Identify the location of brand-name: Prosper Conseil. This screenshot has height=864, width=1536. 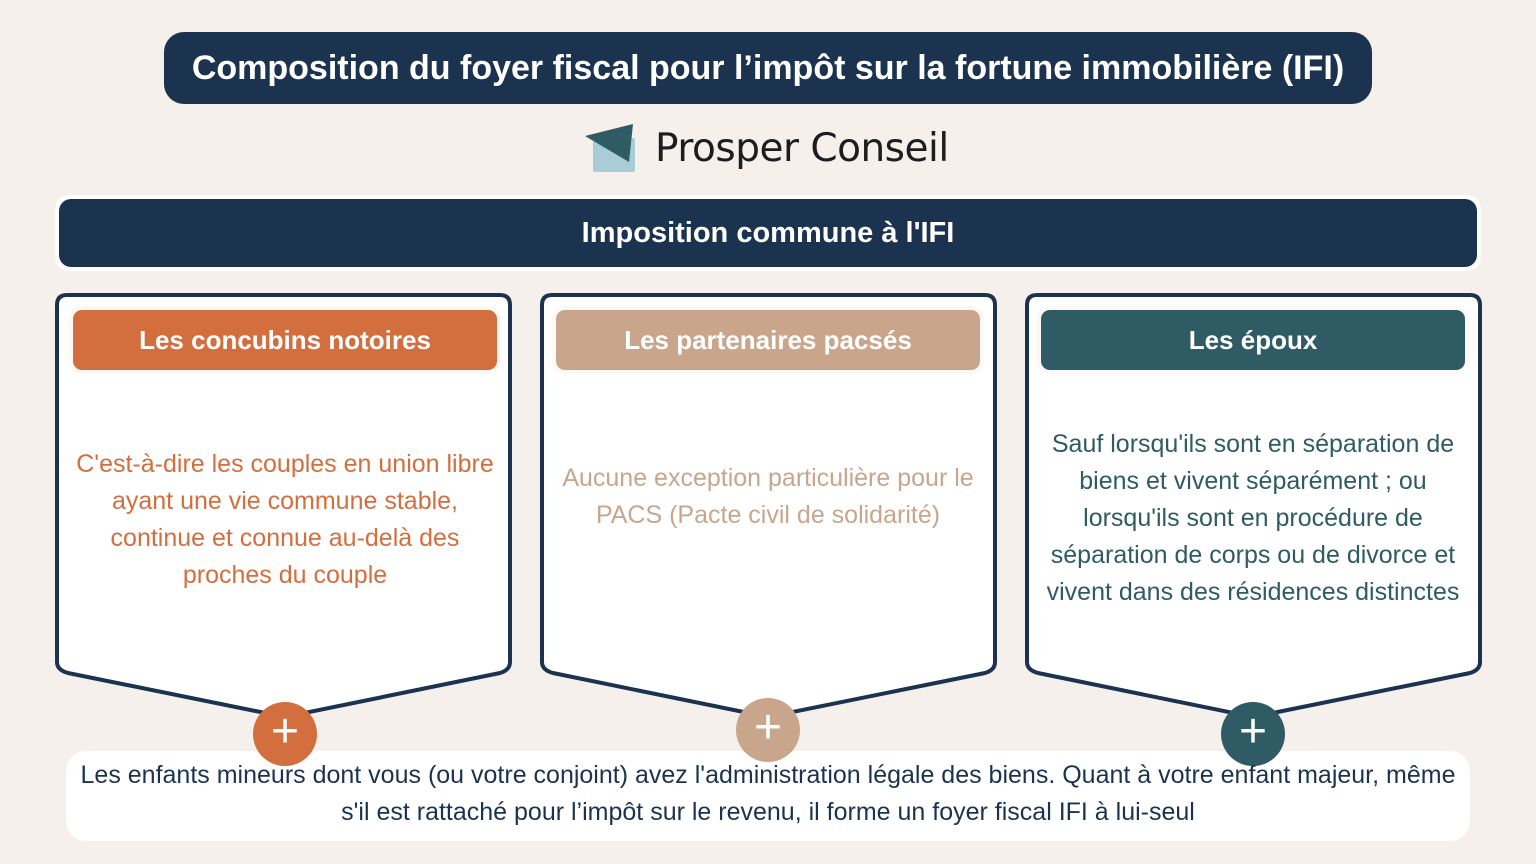
(802, 148).